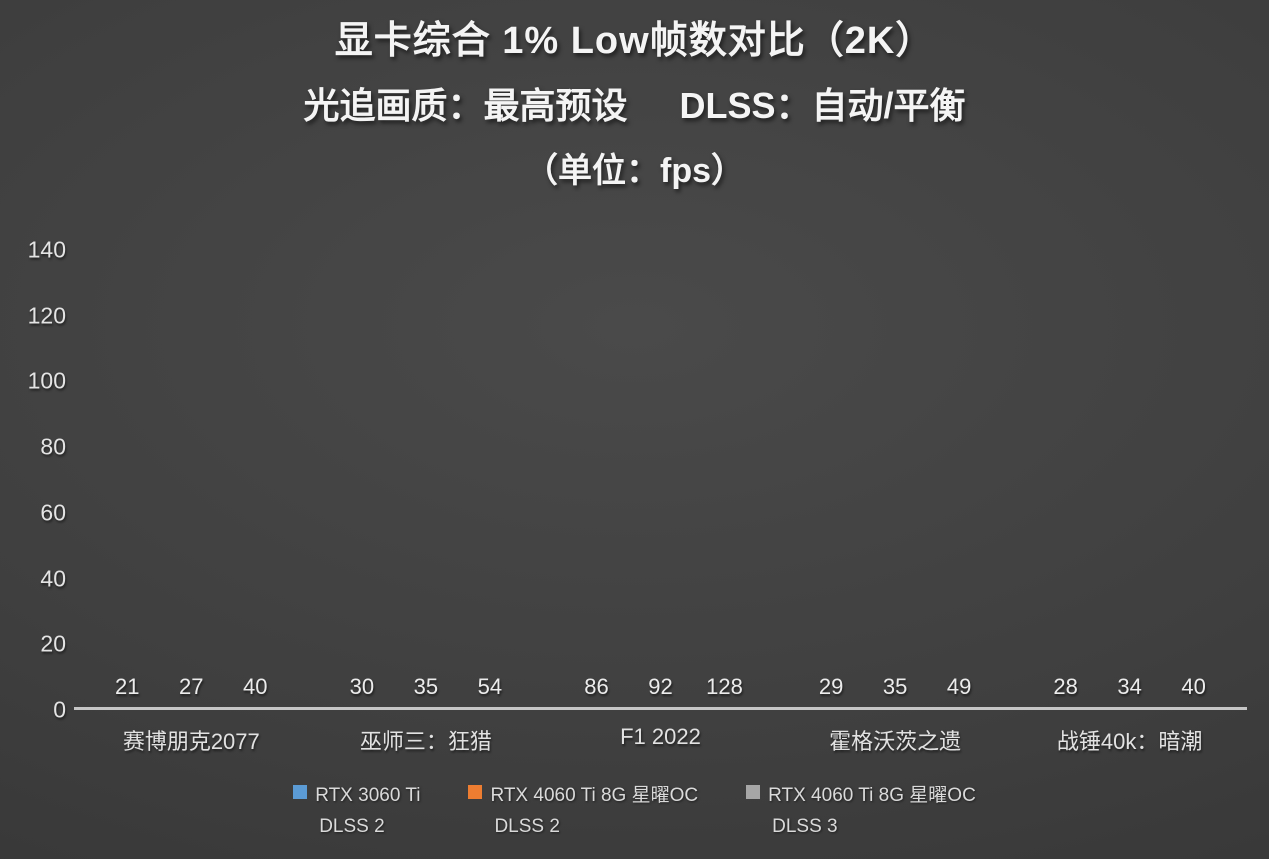 Image resolution: width=1269 pixels, height=859 pixels. Describe the element at coordinates (53, 578) in the screenshot. I see `y-tick-label: 40` at that location.